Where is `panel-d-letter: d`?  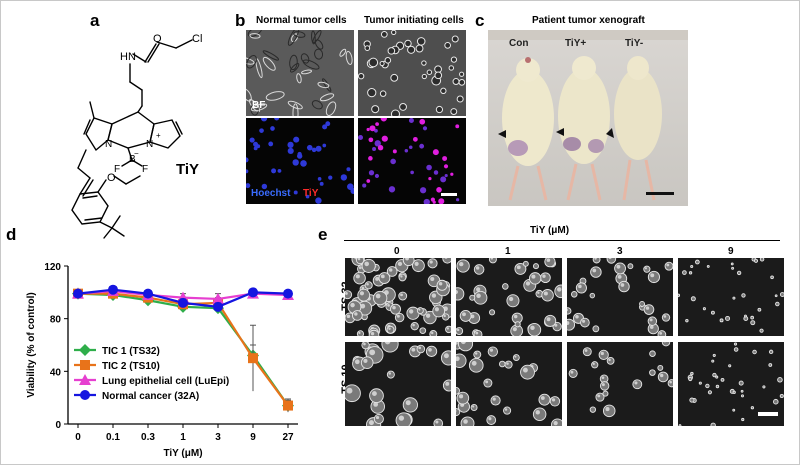
panel-d-letter: d is located at coordinates (11, 234).